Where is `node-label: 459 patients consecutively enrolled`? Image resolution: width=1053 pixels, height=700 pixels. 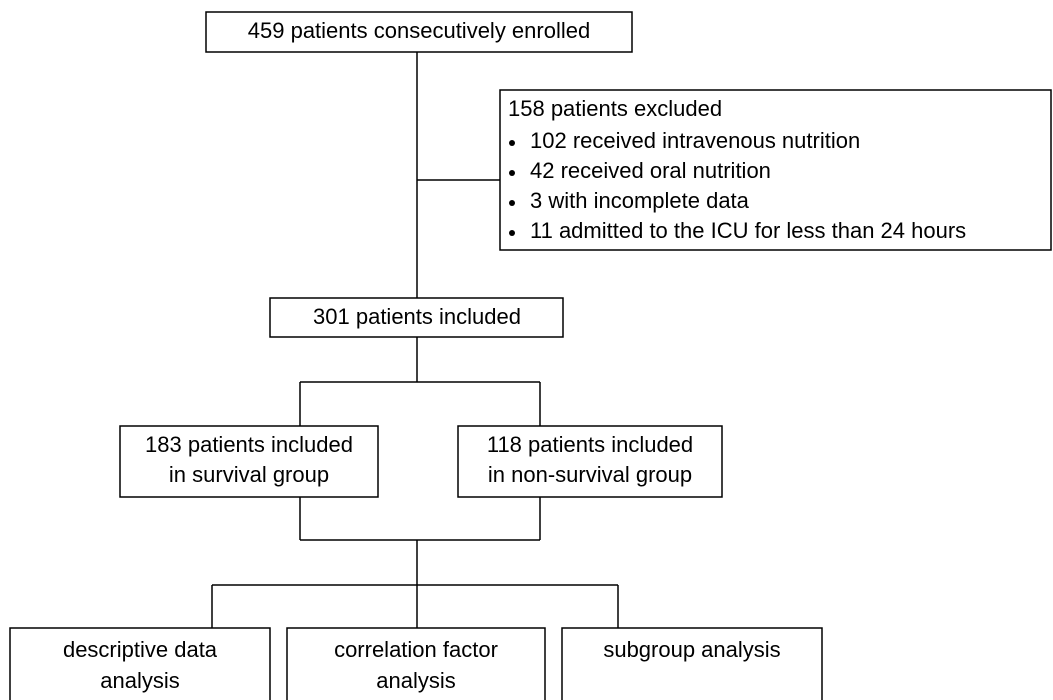 node-label: 459 patients consecutively enrolled is located at coordinates (419, 30).